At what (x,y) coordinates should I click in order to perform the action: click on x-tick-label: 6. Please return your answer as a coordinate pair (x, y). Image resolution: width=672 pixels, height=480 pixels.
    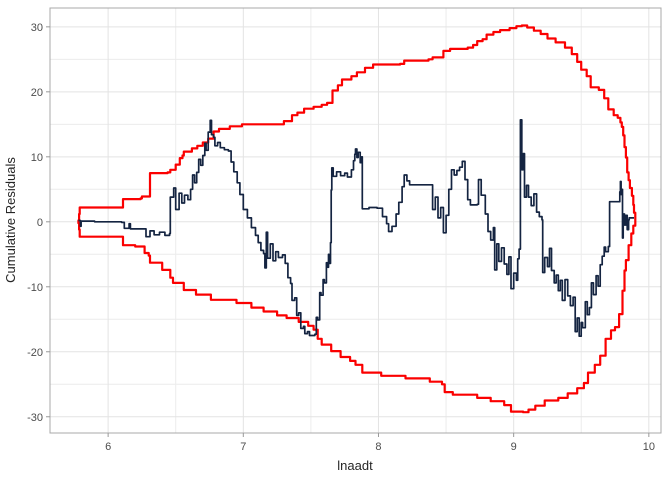
    Looking at the image, I should click on (108, 447).